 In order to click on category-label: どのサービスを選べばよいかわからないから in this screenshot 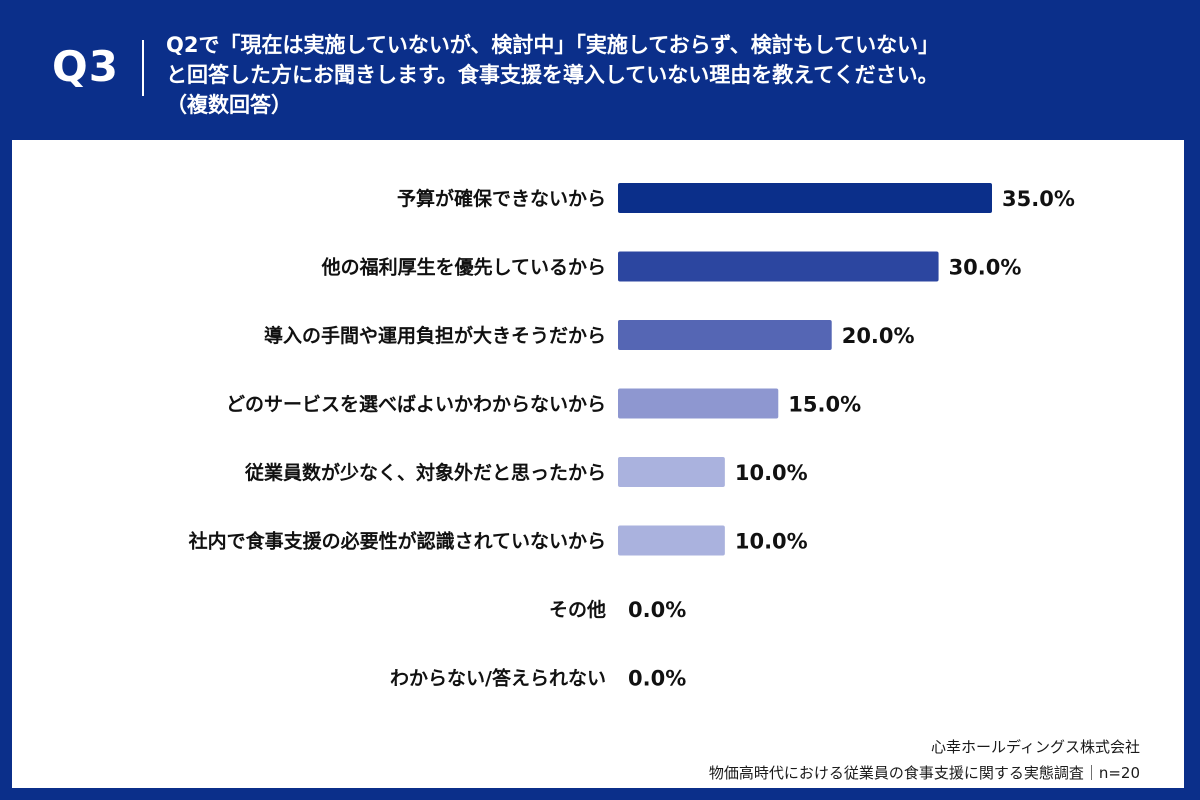, I will do `click(416, 405)`.